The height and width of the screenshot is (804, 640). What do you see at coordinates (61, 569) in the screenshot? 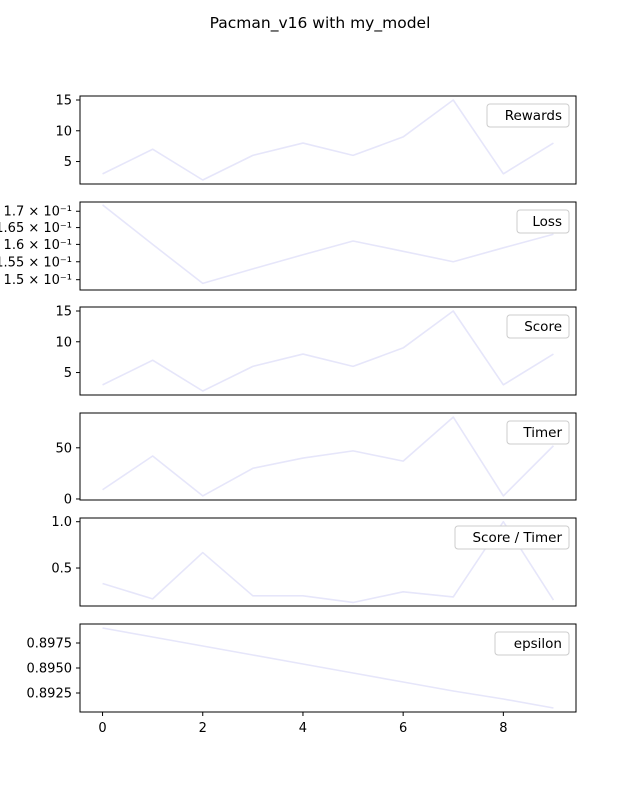
I see `y-tick-label: 0.5` at bounding box center [61, 569].